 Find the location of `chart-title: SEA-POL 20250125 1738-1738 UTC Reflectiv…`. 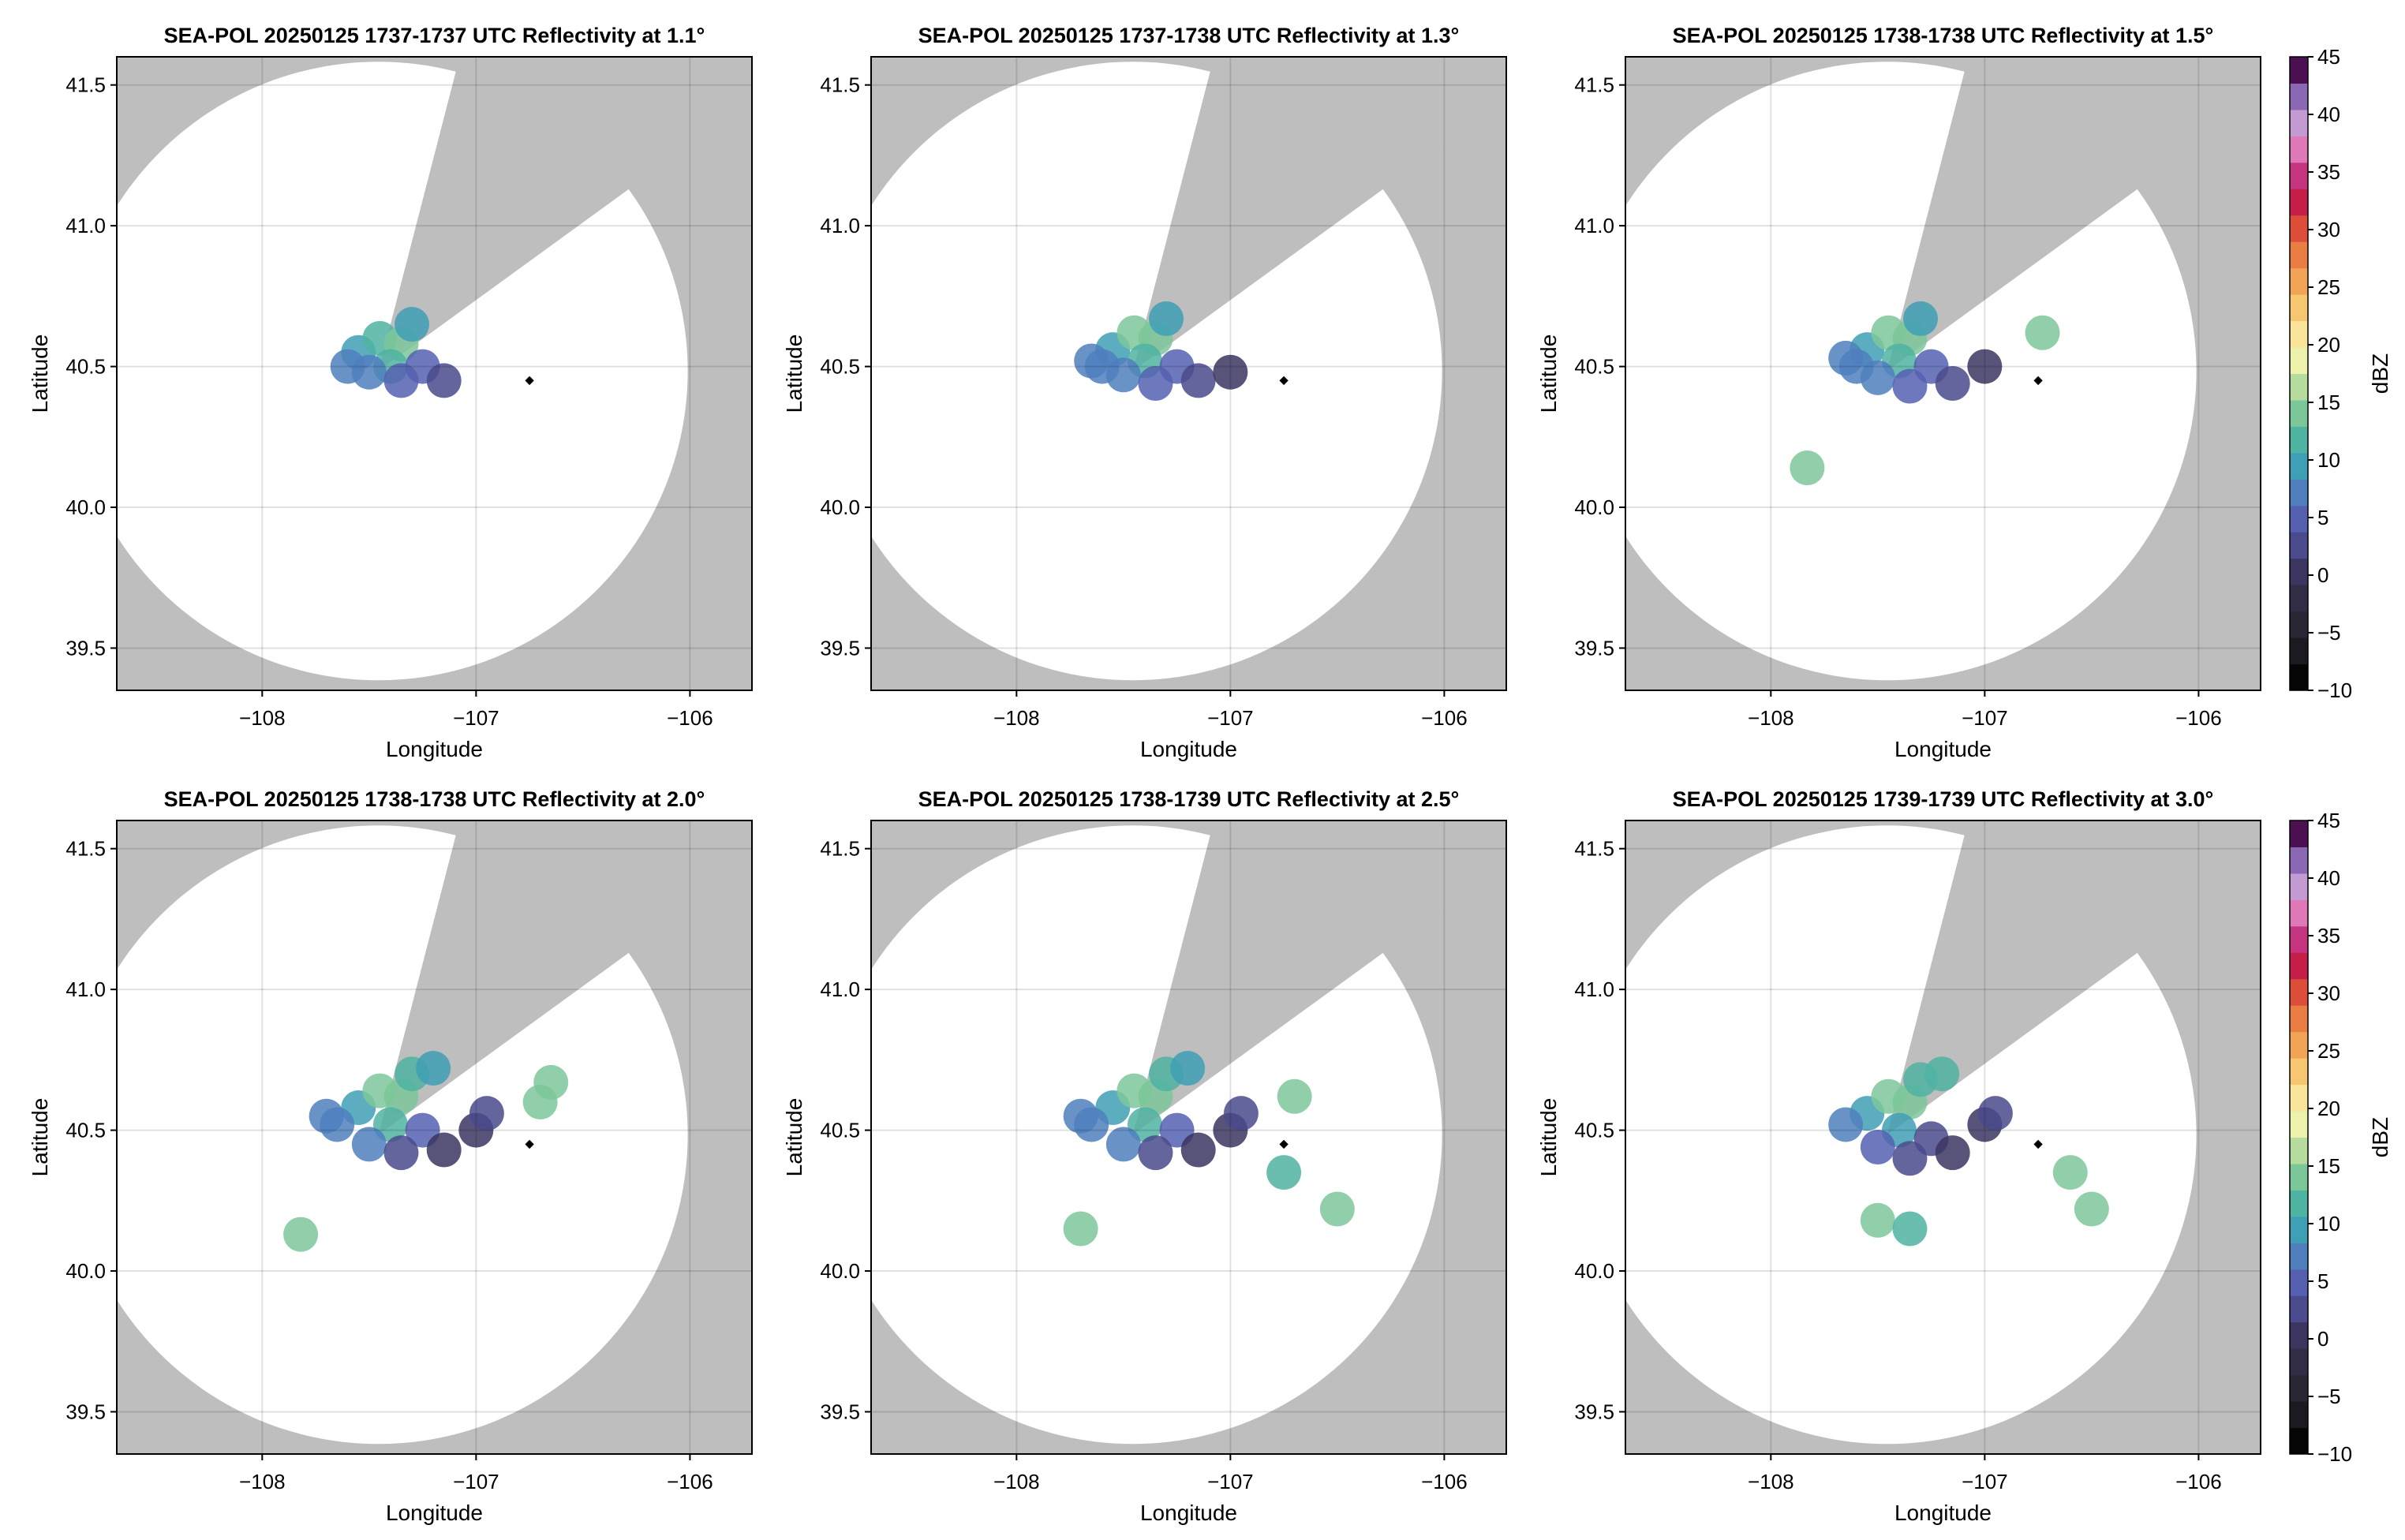

chart-title: SEA-POL 20250125 1738-1738 UTC Reflectiv… is located at coordinates (1944, 35).